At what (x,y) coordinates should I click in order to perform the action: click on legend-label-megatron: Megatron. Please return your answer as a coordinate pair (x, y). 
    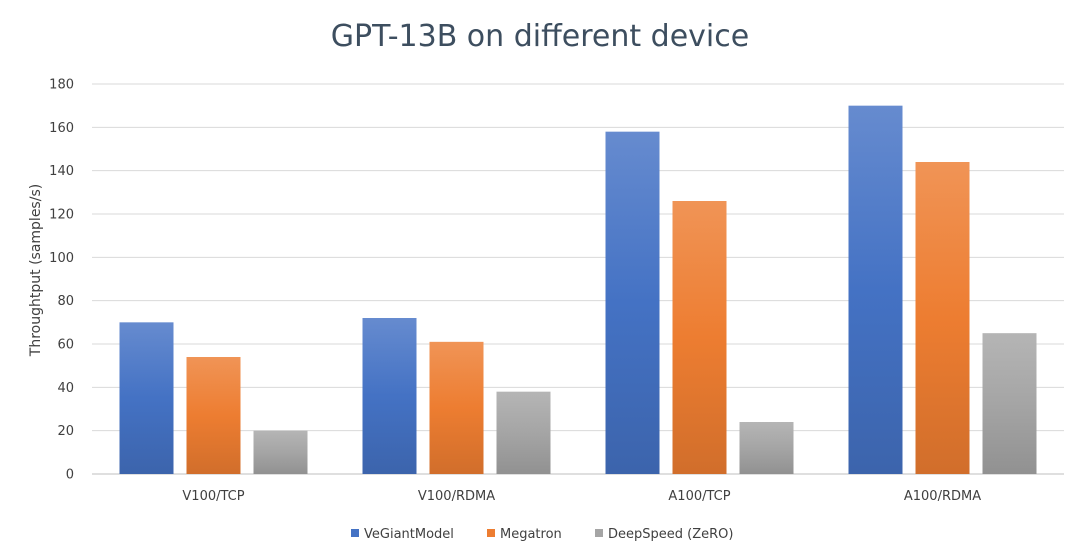
    Looking at the image, I should click on (531, 534).